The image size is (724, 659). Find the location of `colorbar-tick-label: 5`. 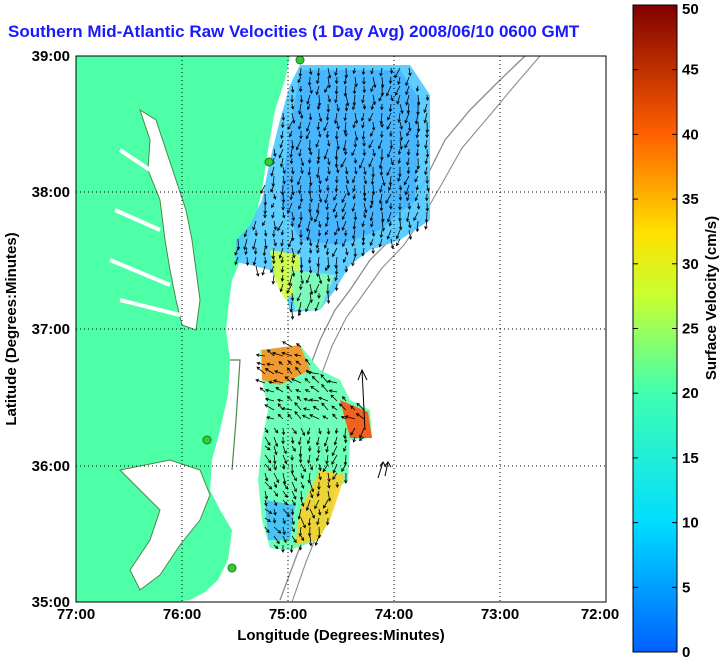

colorbar-tick-label: 5 is located at coordinates (686, 587).